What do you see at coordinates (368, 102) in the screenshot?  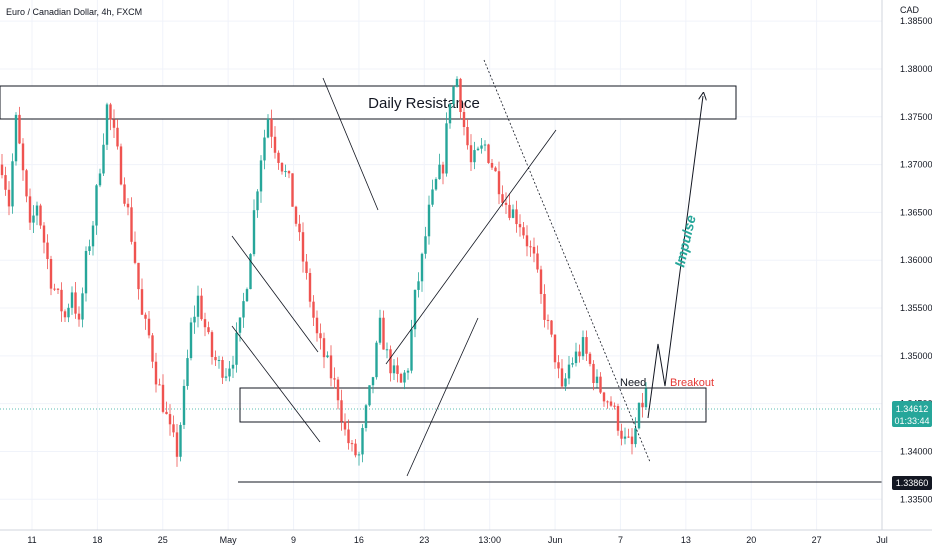 I see `resistance-zone` at bounding box center [368, 102].